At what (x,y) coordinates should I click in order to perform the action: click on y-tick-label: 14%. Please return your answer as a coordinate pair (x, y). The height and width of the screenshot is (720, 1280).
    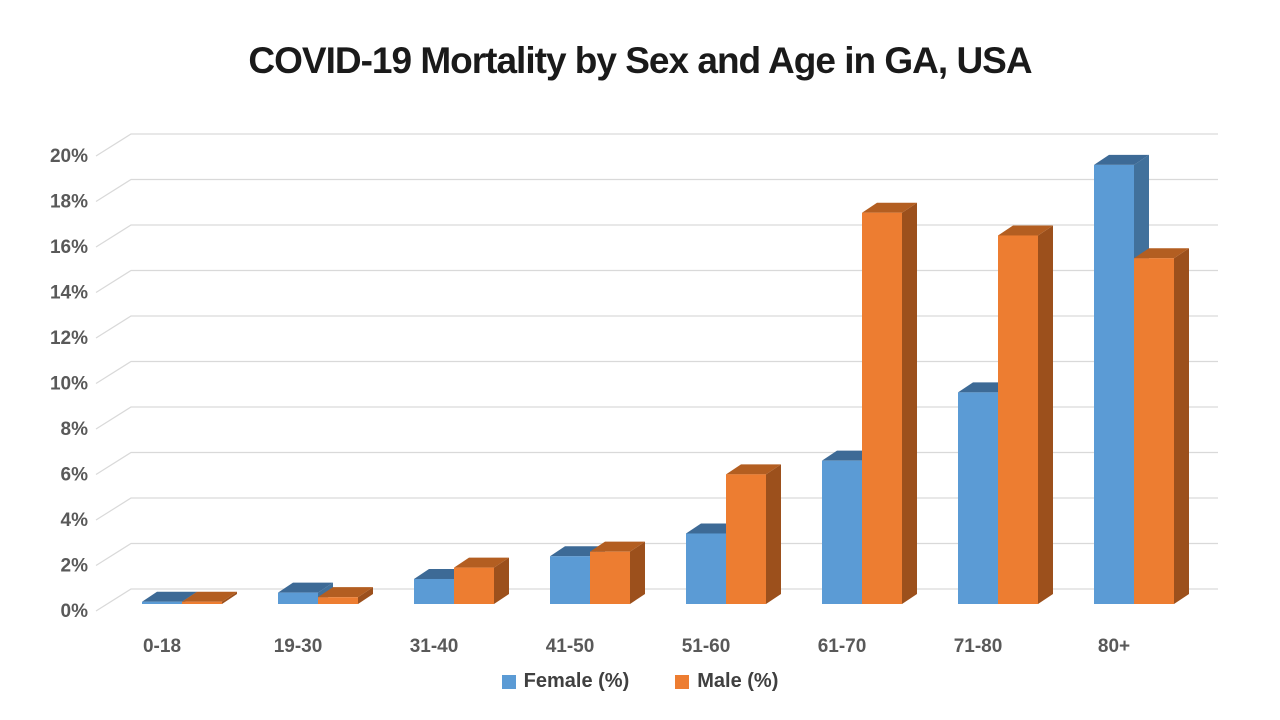
    Looking at the image, I should click on (69, 293).